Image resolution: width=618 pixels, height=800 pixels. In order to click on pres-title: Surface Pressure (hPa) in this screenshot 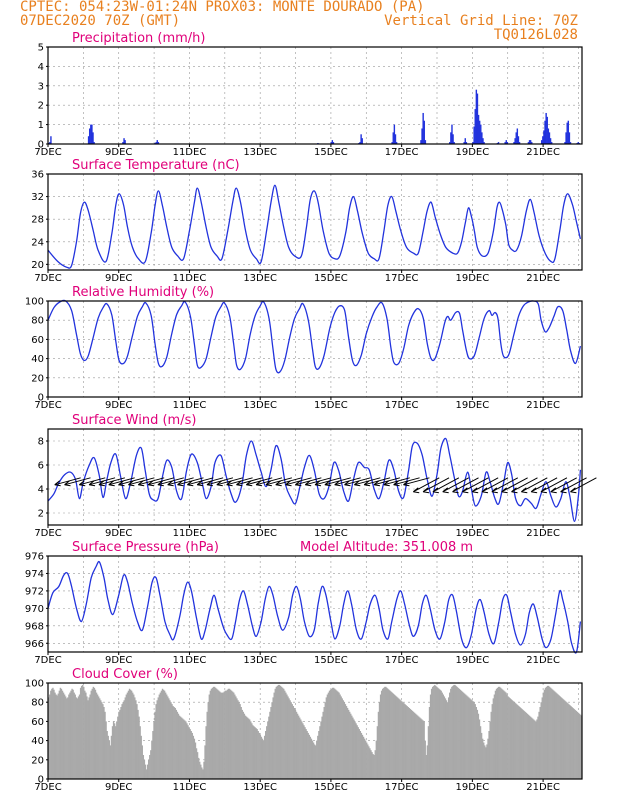, I will do `click(145, 547)`.